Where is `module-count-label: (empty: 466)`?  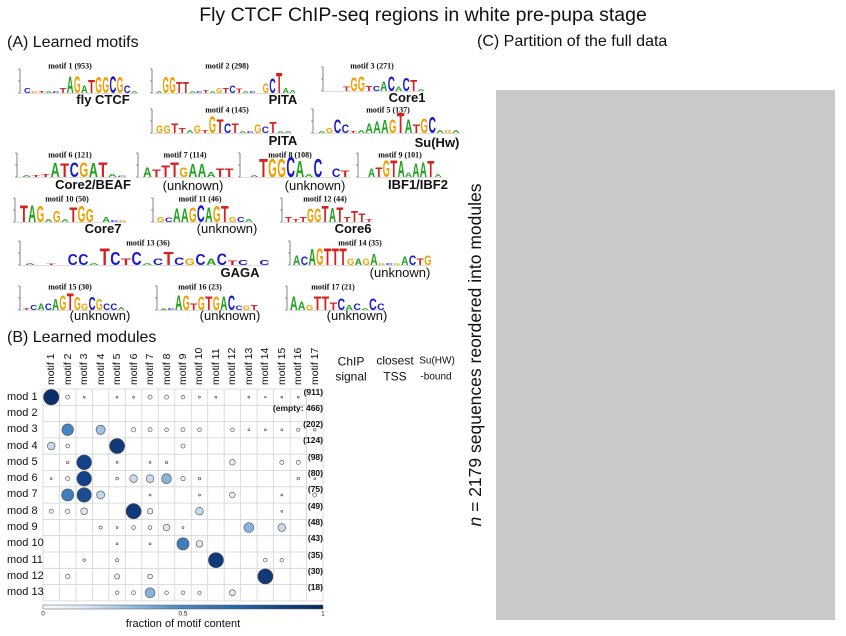
module-count-label: (empty: 466) is located at coordinates (297, 407).